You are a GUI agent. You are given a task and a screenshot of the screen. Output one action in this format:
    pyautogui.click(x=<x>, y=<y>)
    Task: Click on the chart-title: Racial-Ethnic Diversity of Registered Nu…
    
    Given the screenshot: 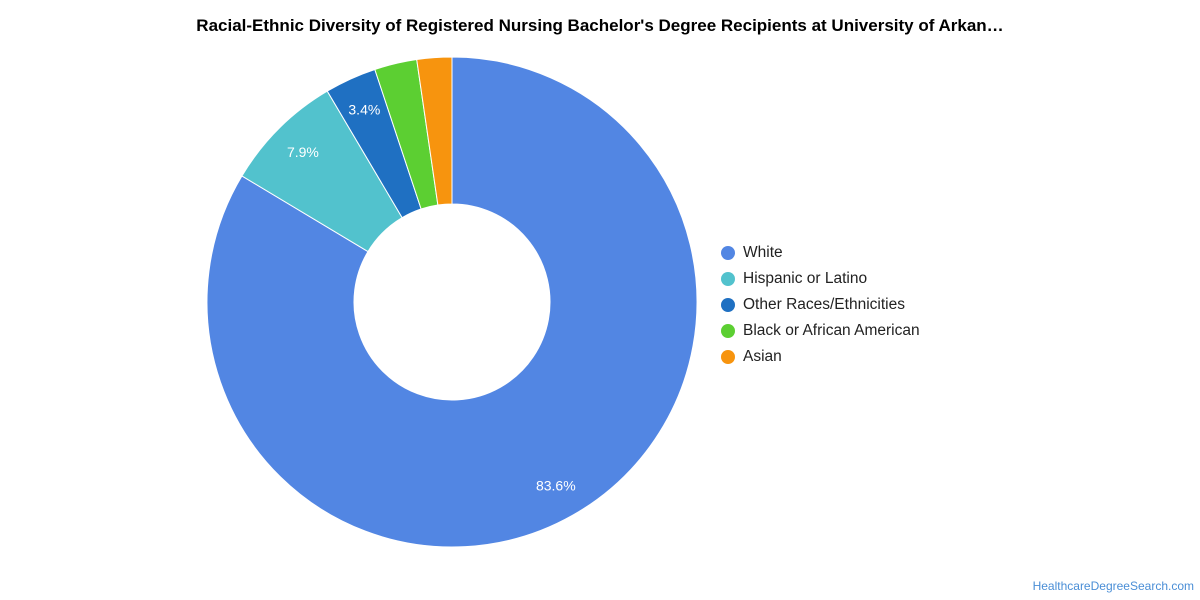 What is the action you would take?
    pyautogui.click(x=600, y=25)
    